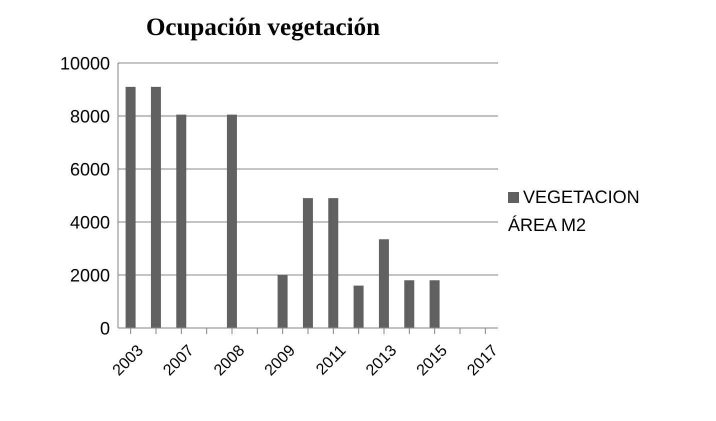 The image size is (716, 421). What do you see at coordinates (90, 169) in the screenshot?
I see `y-tick-label: 6000` at bounding box center [90, 169].